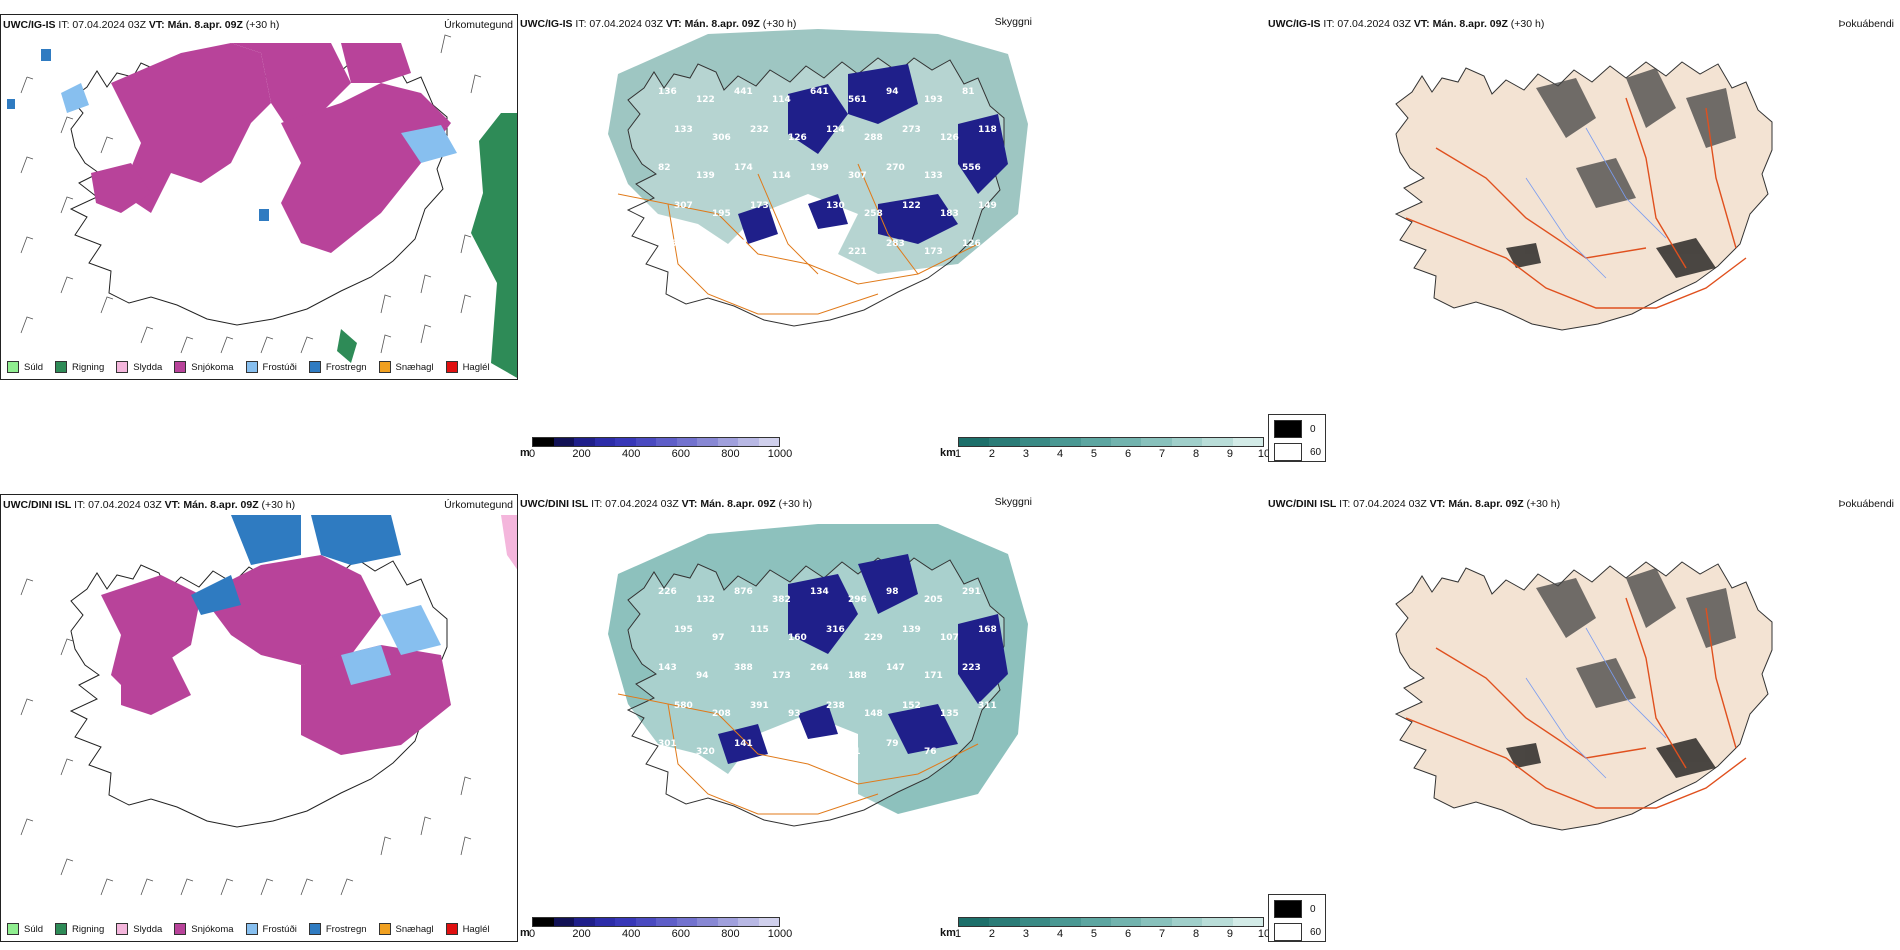  Describe the element at coordinates (718, 638) in the screenshot. I see `visibility-label: 97` at that location.